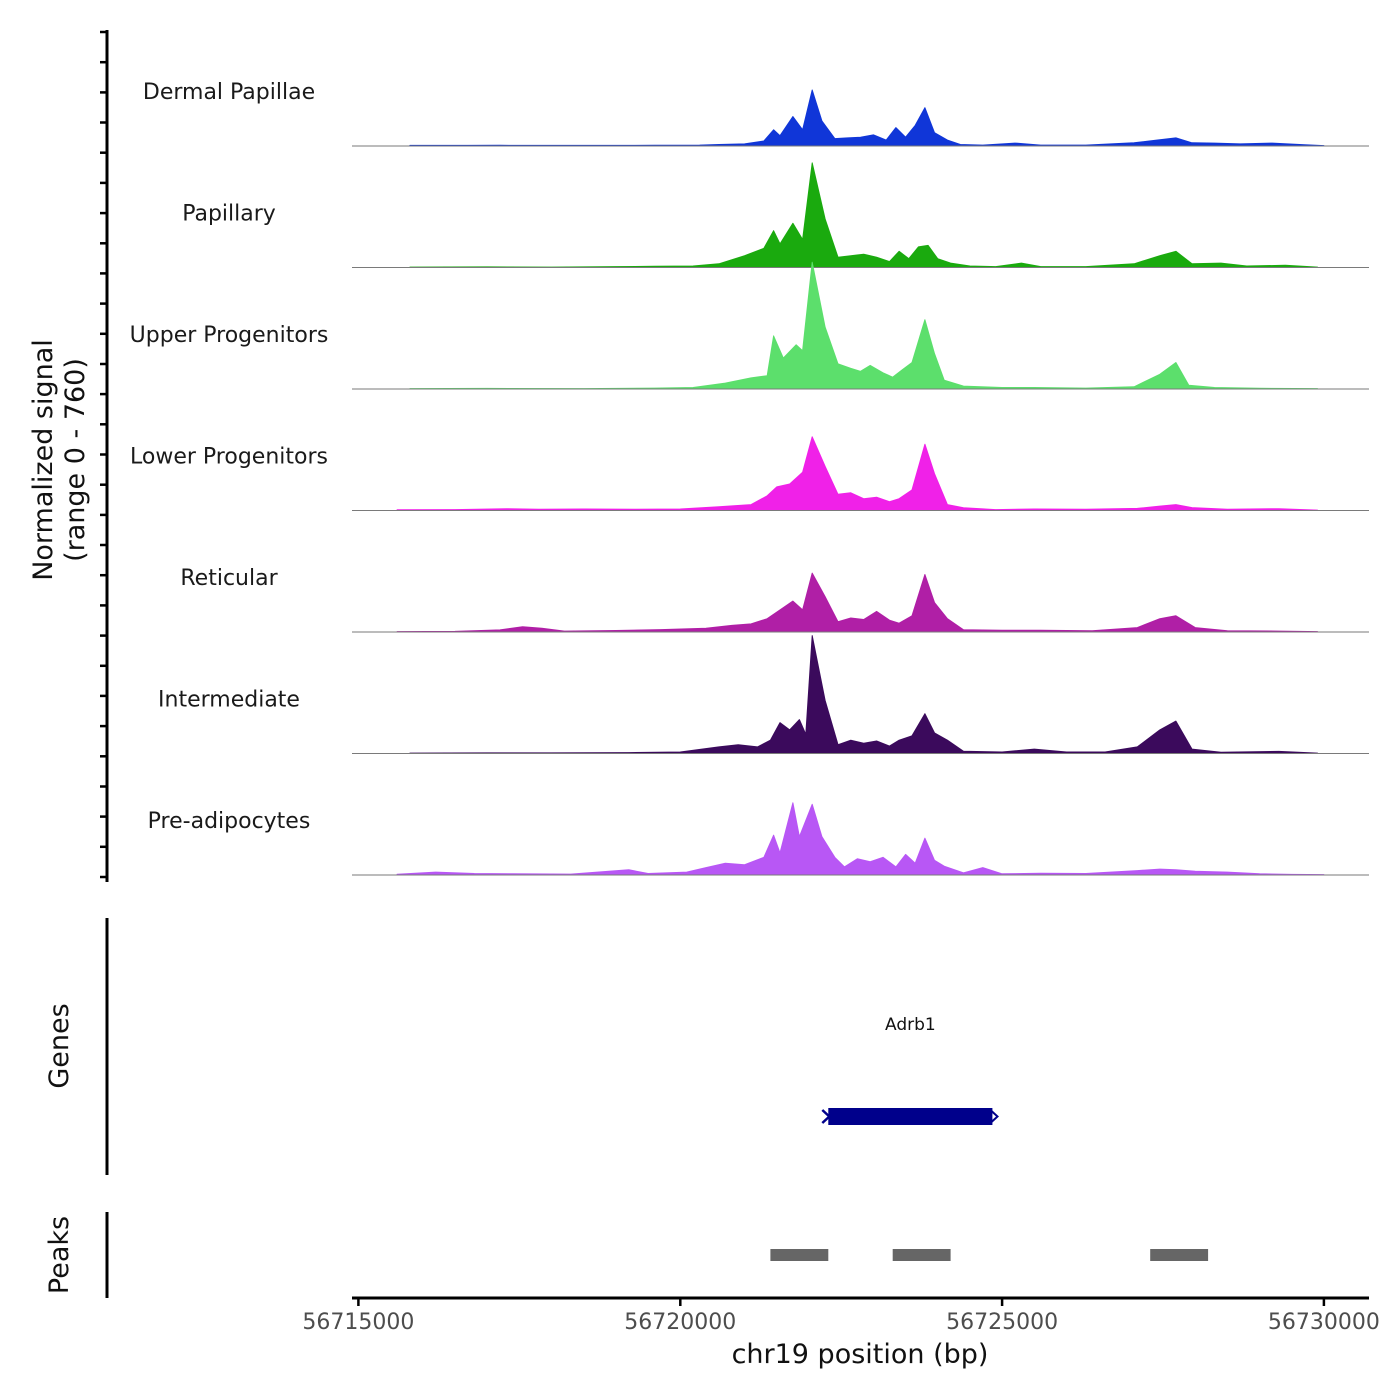  What do you see at coordinates (826, 1116) in the screenshot?
I see `gene-strand-arrow` at bounding box center [826, 1116].